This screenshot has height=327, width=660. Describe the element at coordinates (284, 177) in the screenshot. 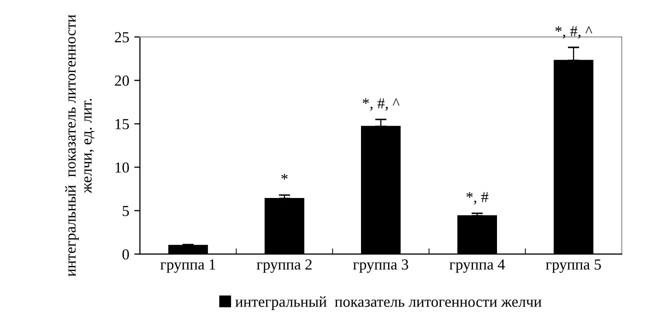

I see `annotation: *` at that location.